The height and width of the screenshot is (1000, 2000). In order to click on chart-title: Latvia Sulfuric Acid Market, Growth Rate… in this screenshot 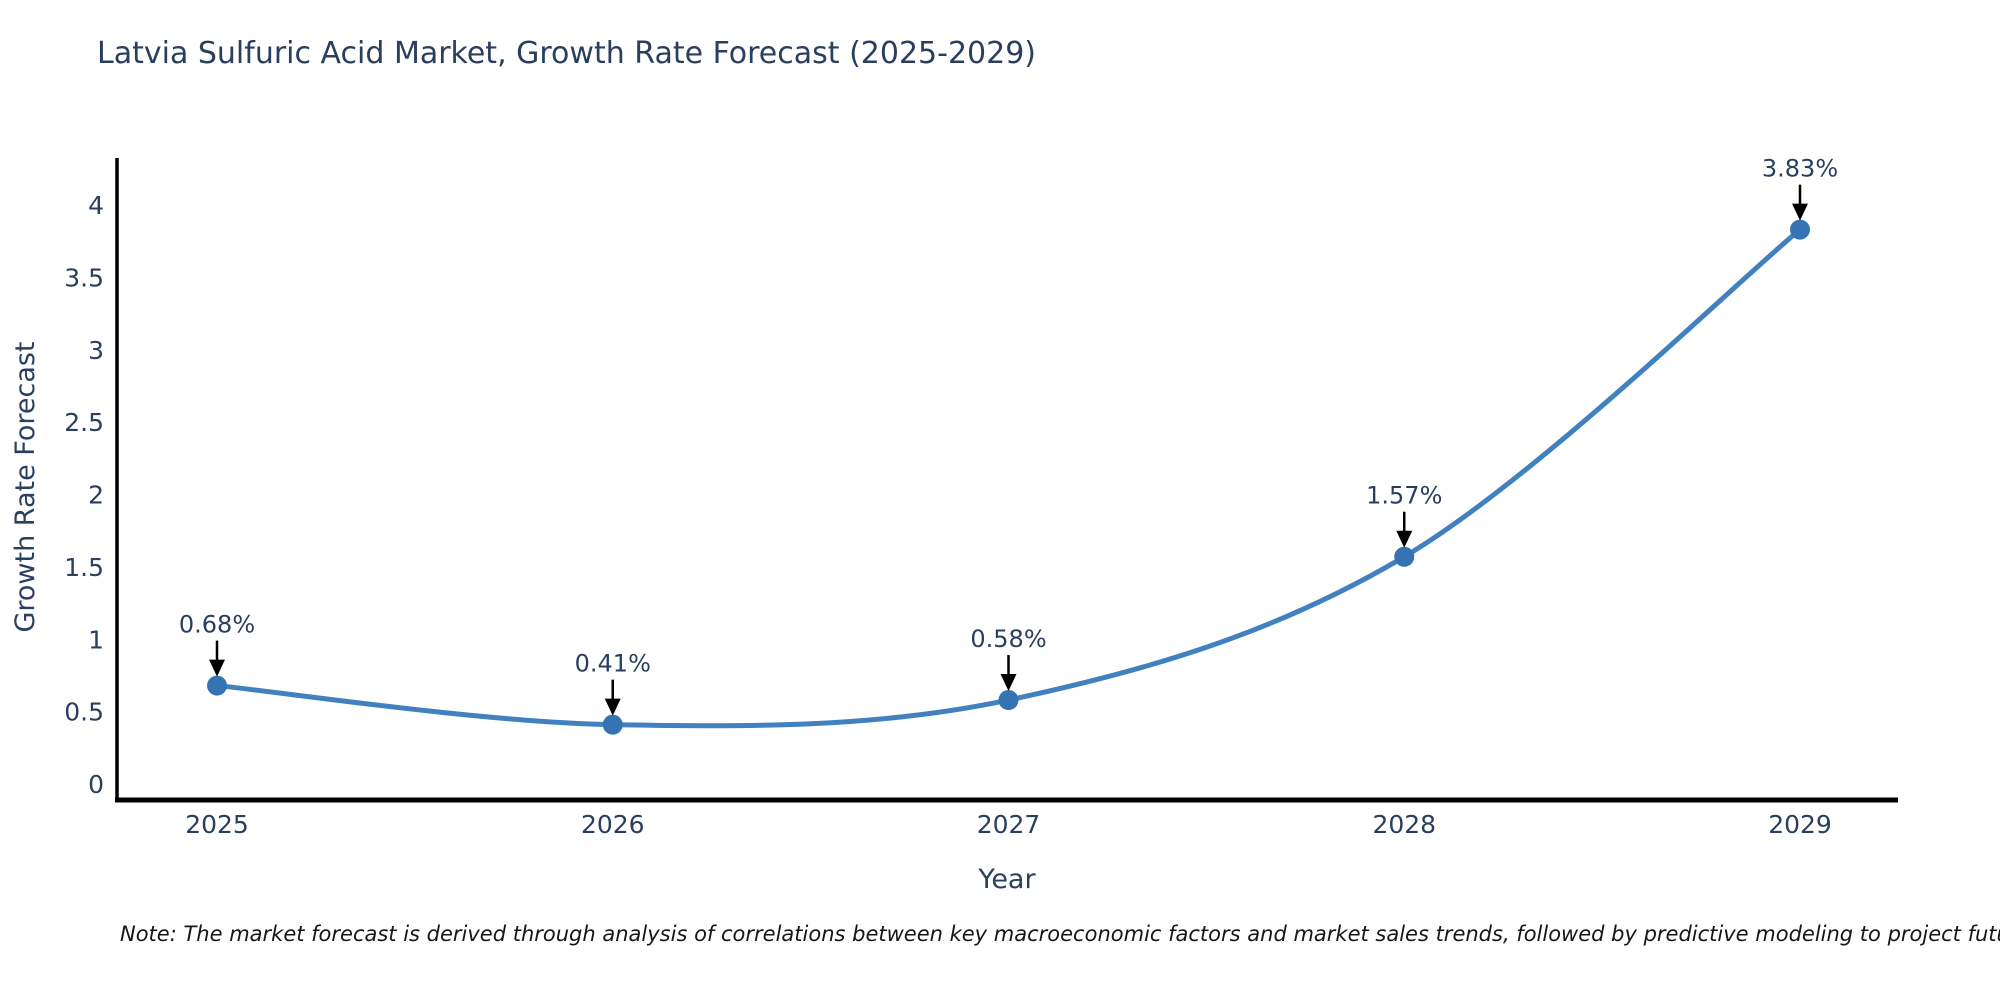, I will do `click(566, 53)`.